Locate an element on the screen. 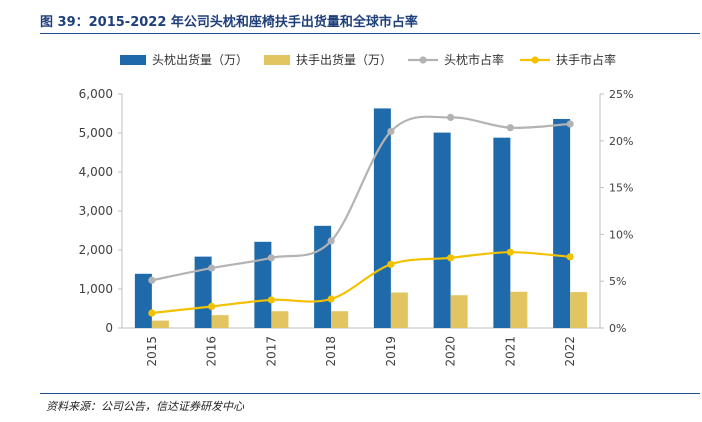 This screenshot has width=702, height=422. left-tick-label: 4,000 is located at coordinates (96, 172).